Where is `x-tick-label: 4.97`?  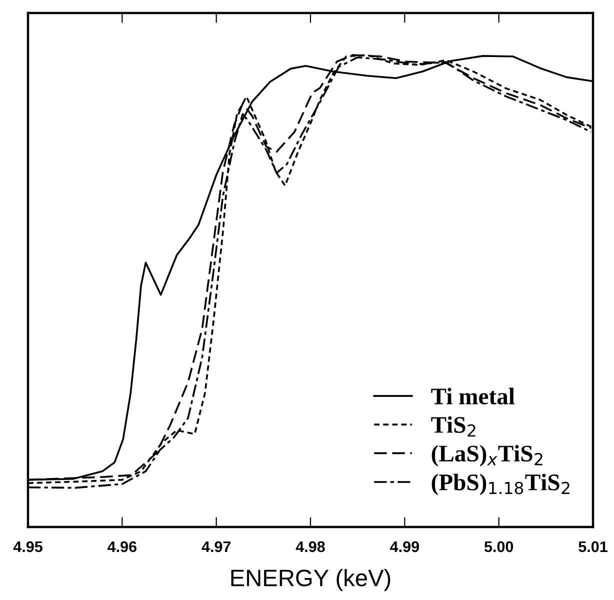
x-tick-label: 4.97 is located at coordinates (216, 546).